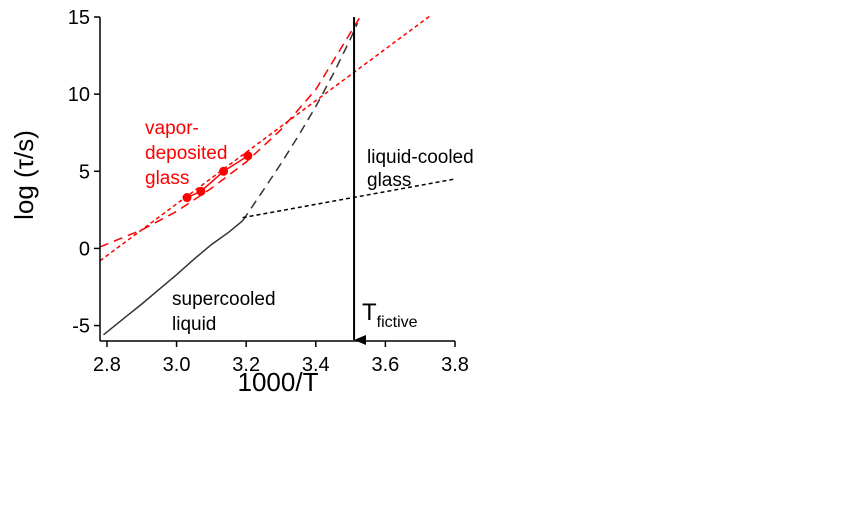 The width and height of the screenshot is (861, 521). I want to click on y-tick-label: 15, so click(79, 18).